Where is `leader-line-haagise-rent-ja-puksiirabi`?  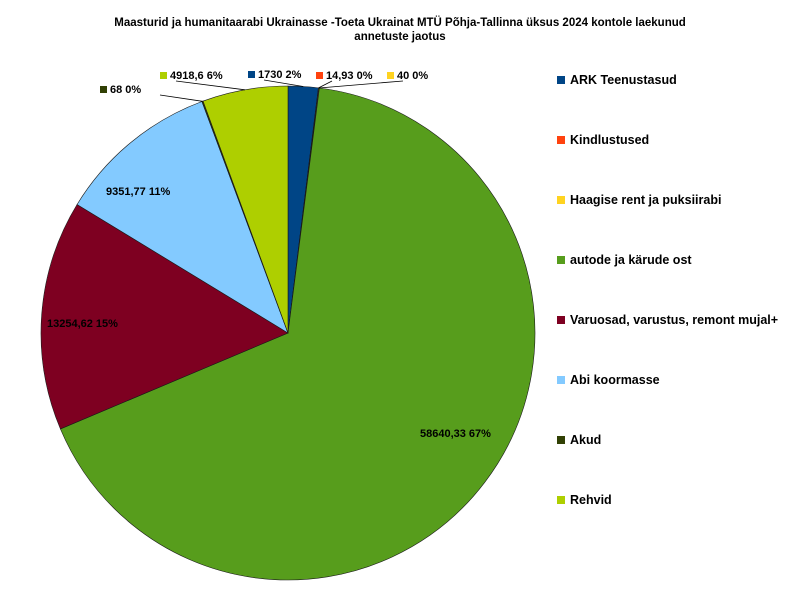
leader-line-haagise-rent-ja-puksiirabi is located at coordinates (361, 84).